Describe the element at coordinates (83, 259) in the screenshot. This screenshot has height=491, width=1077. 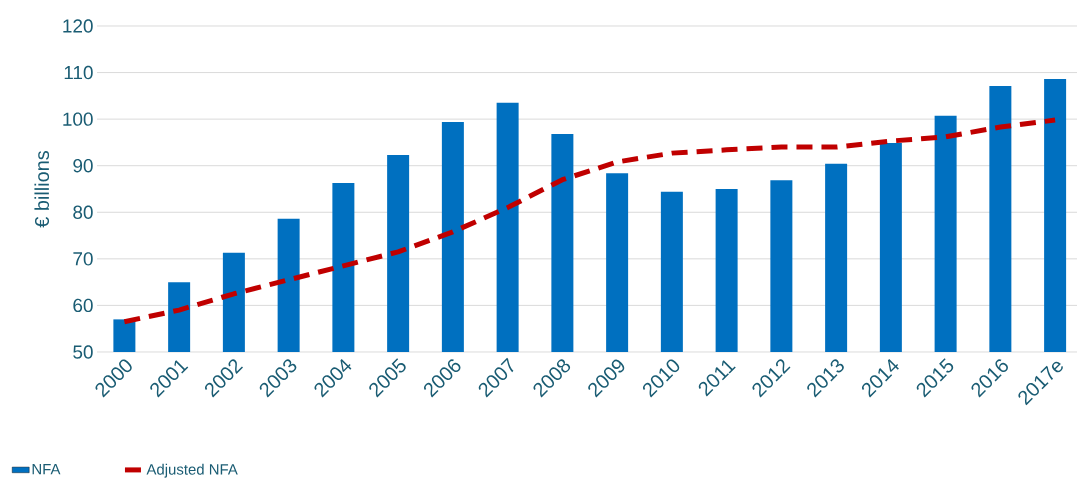
I see `y-tick-label: 70` at that location.